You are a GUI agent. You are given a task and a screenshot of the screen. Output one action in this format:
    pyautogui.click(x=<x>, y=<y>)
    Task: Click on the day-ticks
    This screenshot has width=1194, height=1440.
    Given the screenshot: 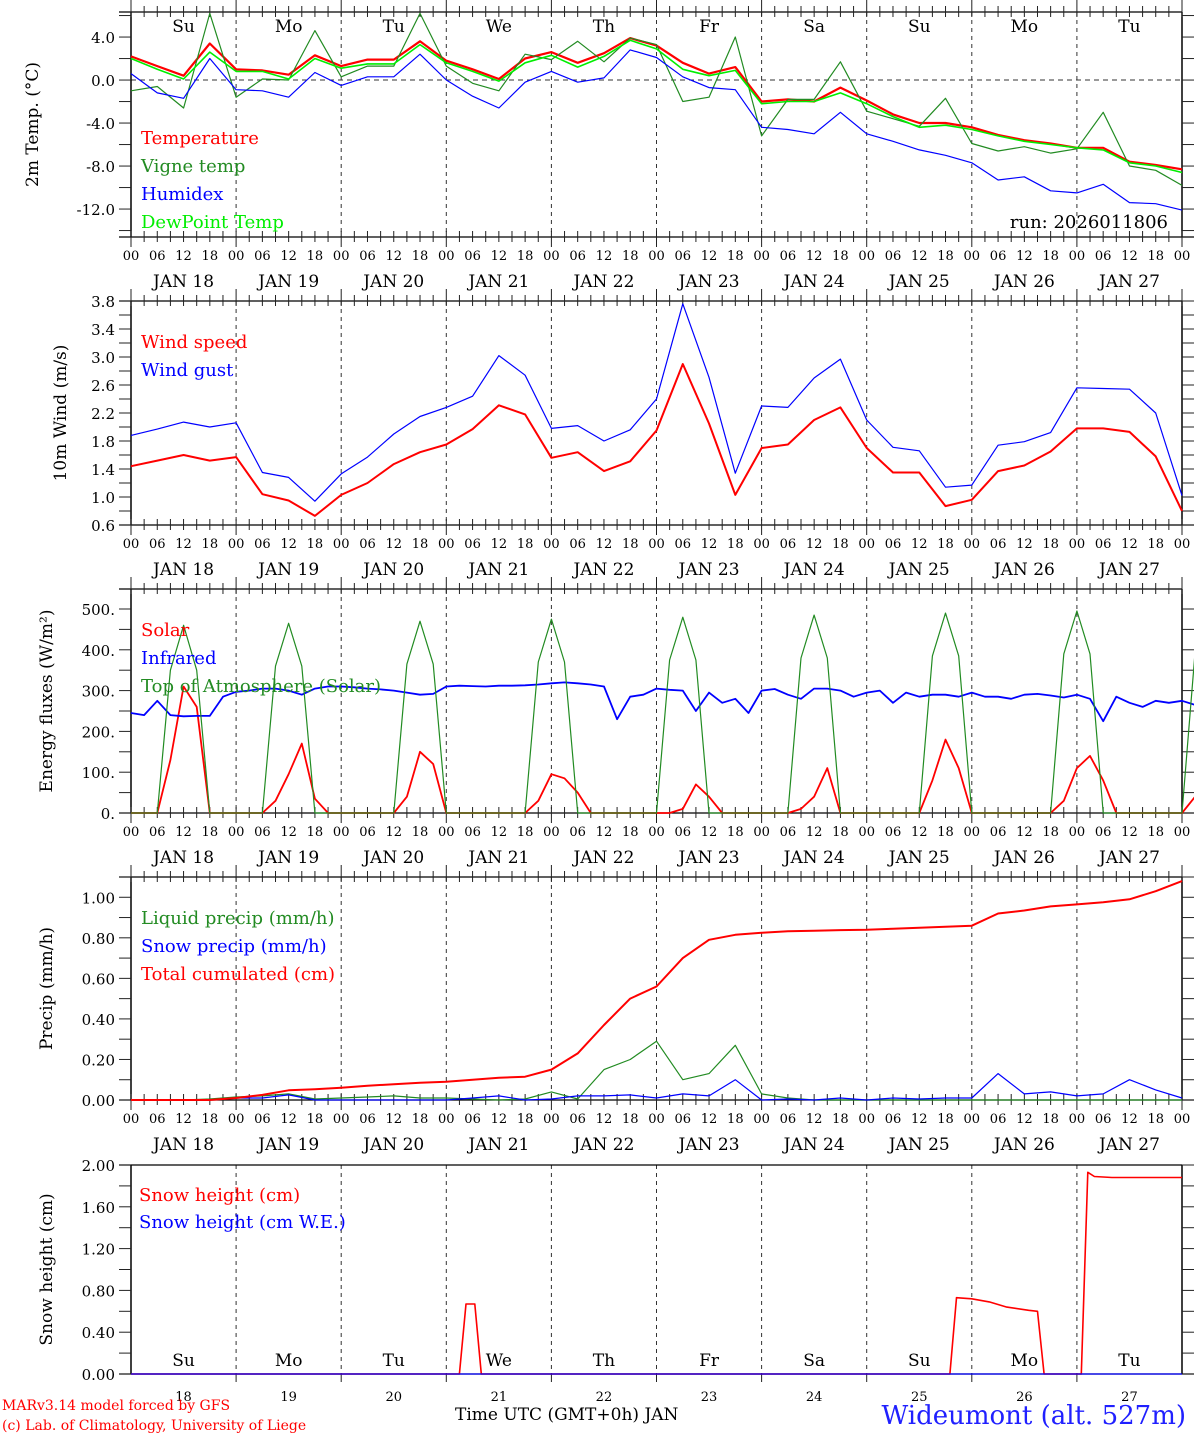 What is the action you would take?
    pyautogui.click(x=656, y=1378)
    